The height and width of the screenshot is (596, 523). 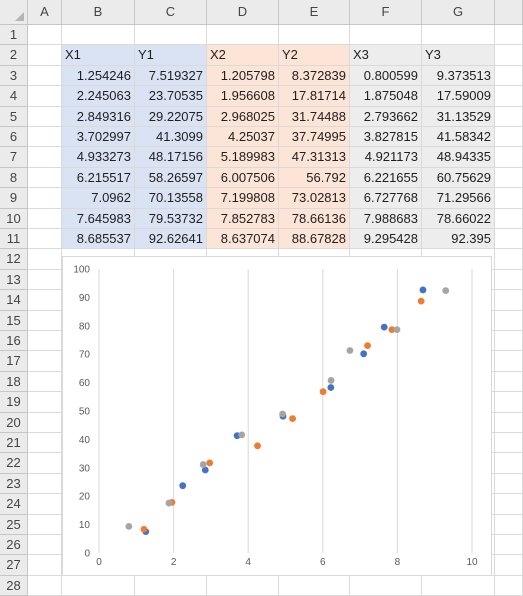 What do you see at coordinates (14, 116) in the screenshot?
I see `row-header-5: 5` at bounding box center [14, 116].